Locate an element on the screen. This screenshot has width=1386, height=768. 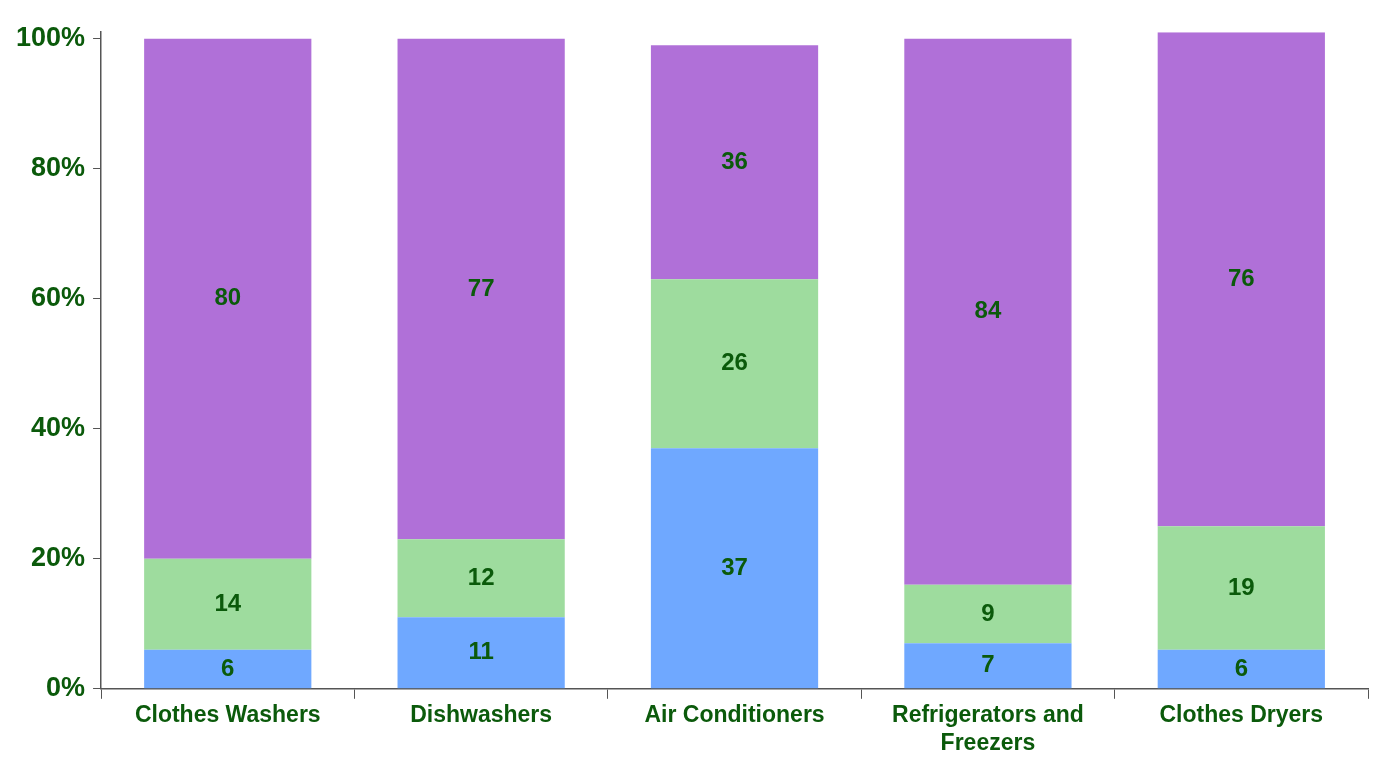
data-label: 14 is located at coordinates (228, 602).